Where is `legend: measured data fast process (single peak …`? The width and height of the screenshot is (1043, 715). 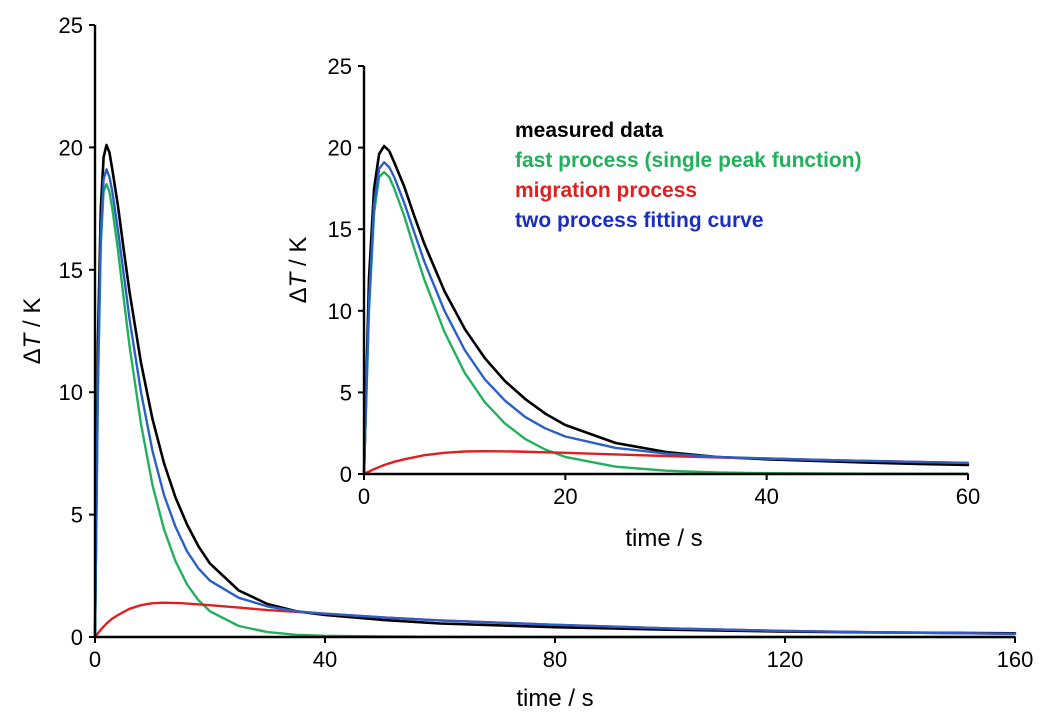 legend: measured data fast process (single peak … is located at coordinates (688, 175).